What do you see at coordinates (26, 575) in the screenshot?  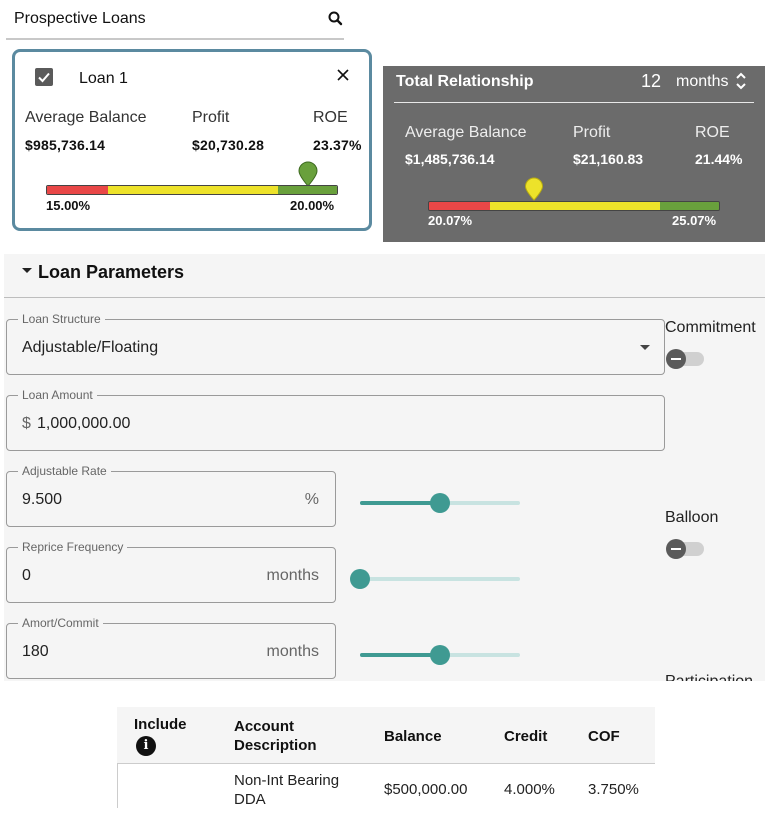 I see `reprice-frequency-value: 0` at bounding box center [26, 575].